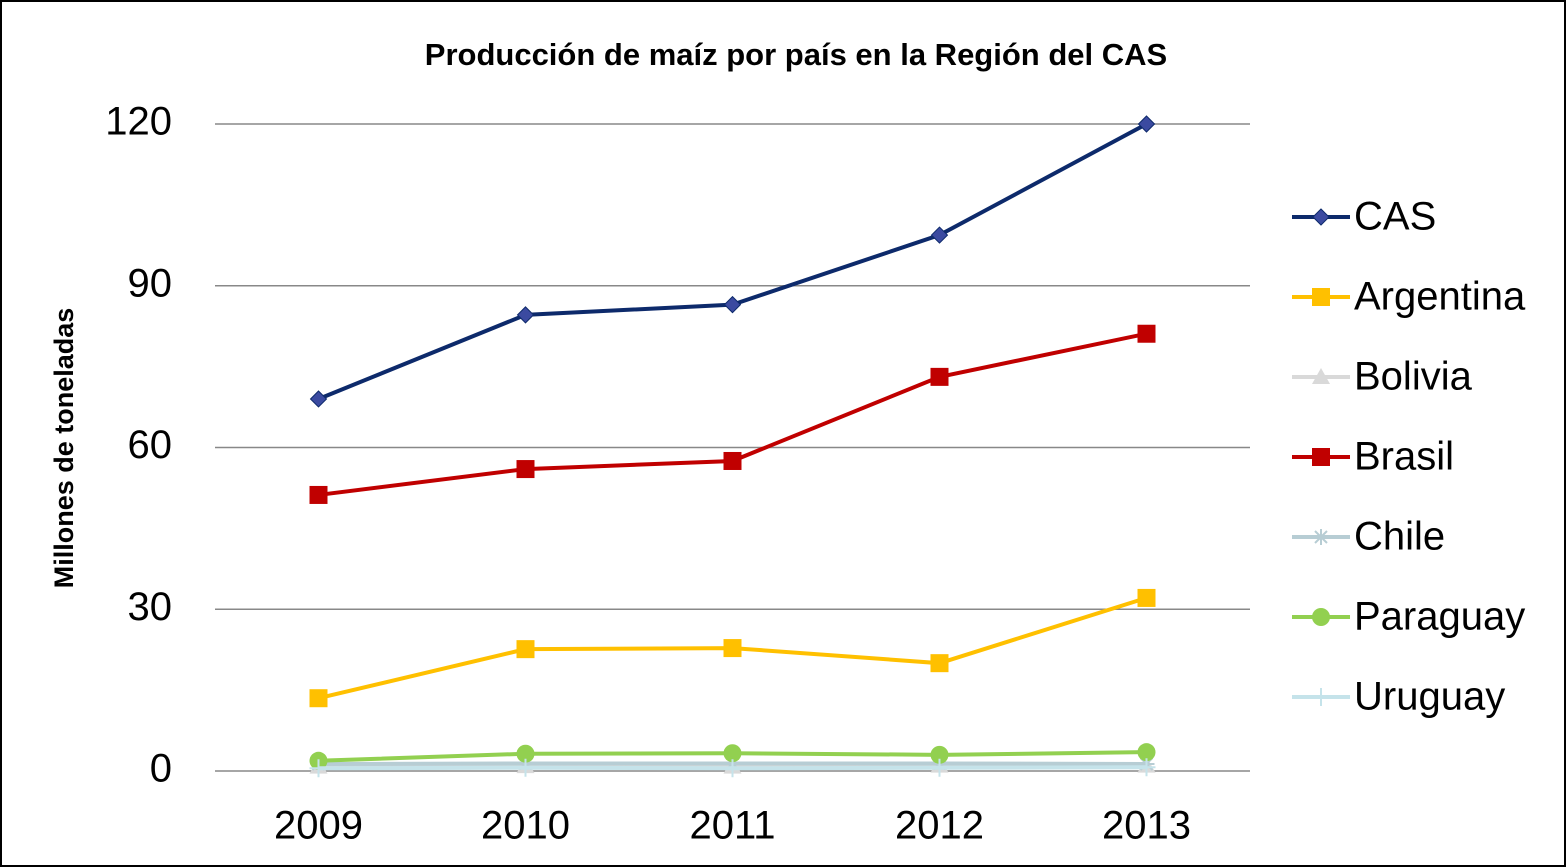 Image resolution: width=1566 pixels, height=867 pixels. Describe the element at coordinates (1440, 297) in the screenshot. I see `legend-label: Argentina` at that location.